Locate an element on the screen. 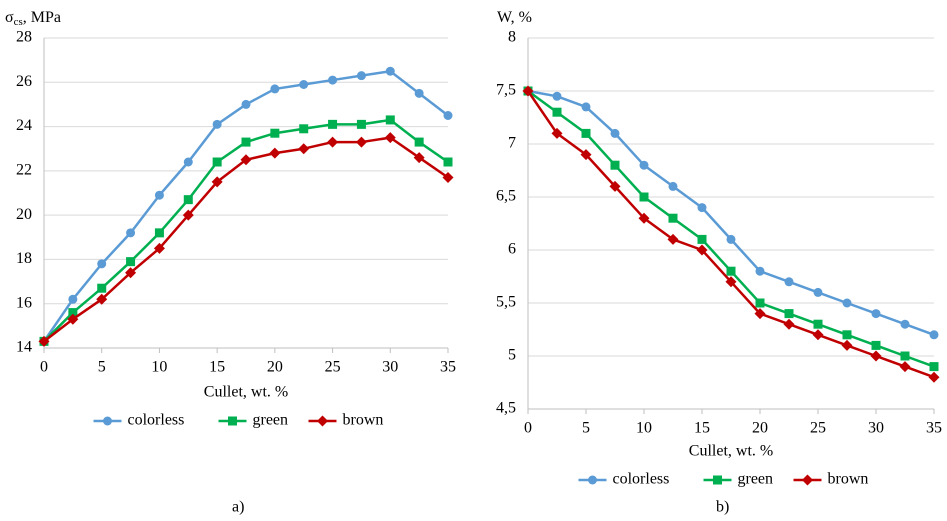 Image resolution: width=947 pixels, height=521 pixels. y-tick-label: 20 is located at coordinates (24, 214).